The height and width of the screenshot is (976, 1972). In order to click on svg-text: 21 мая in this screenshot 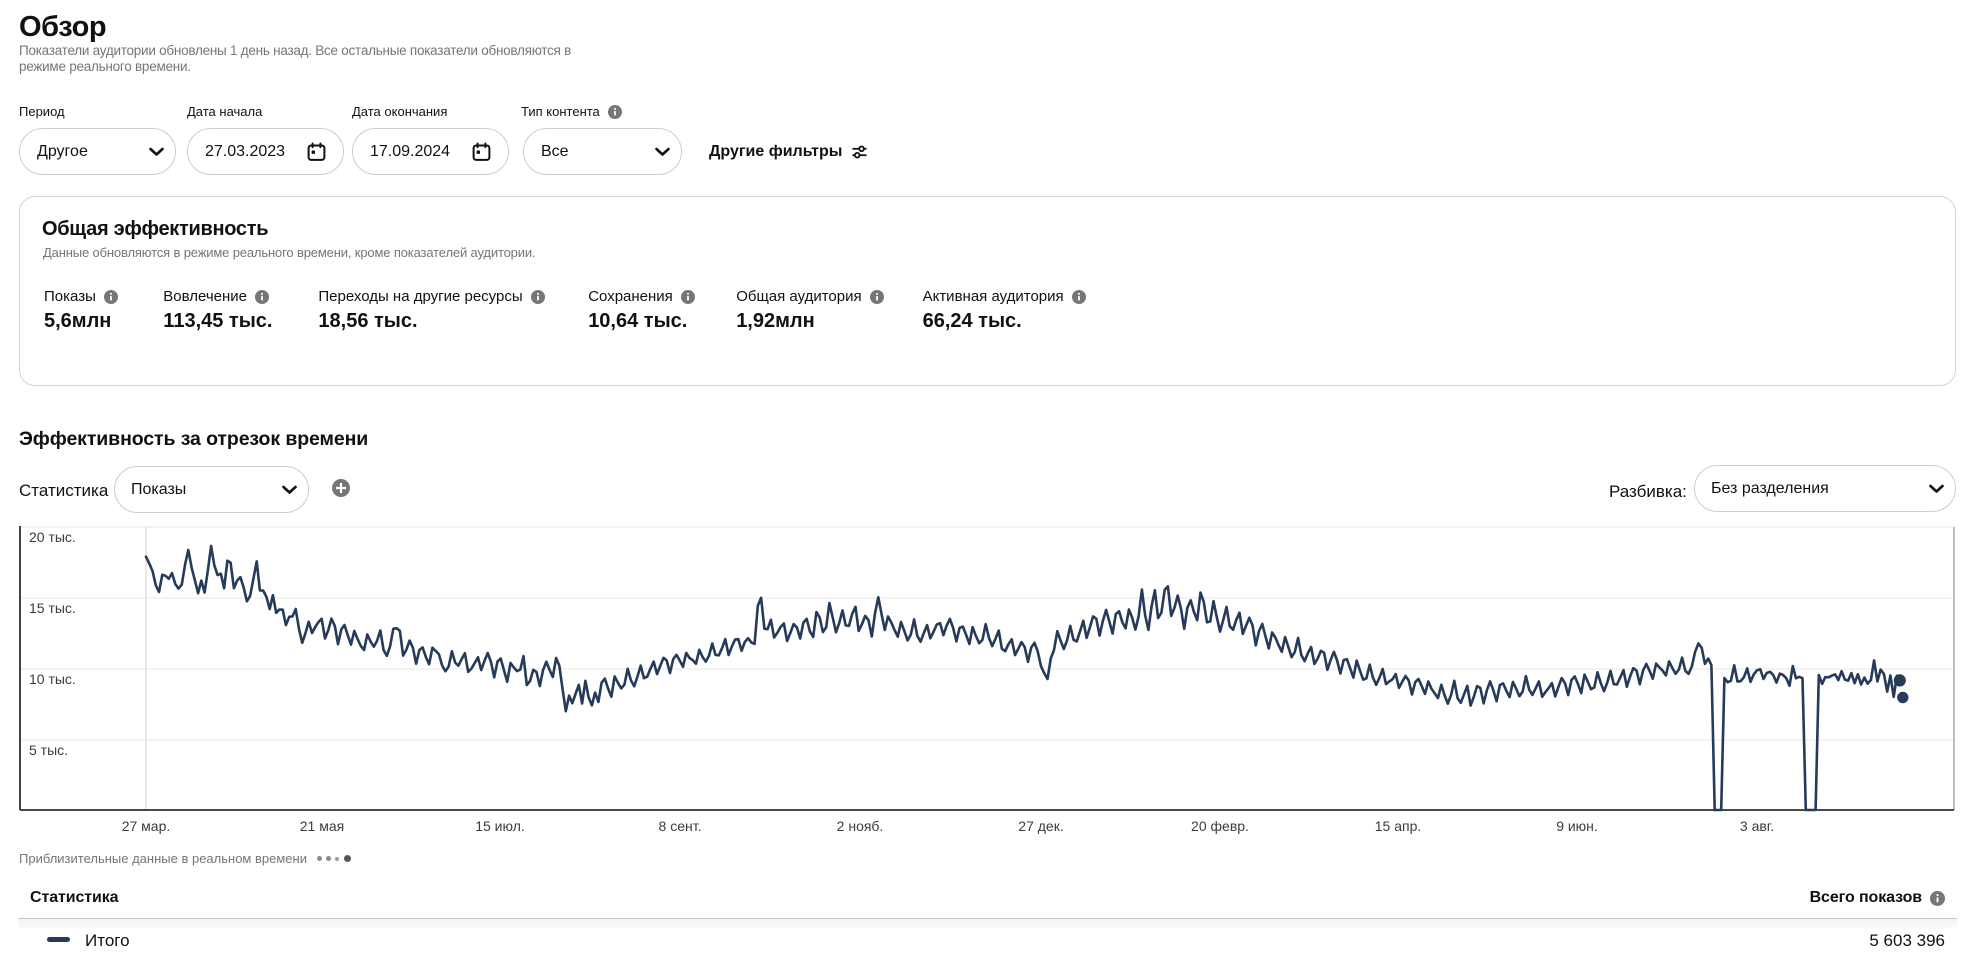, I will do `click(322, 826)`.